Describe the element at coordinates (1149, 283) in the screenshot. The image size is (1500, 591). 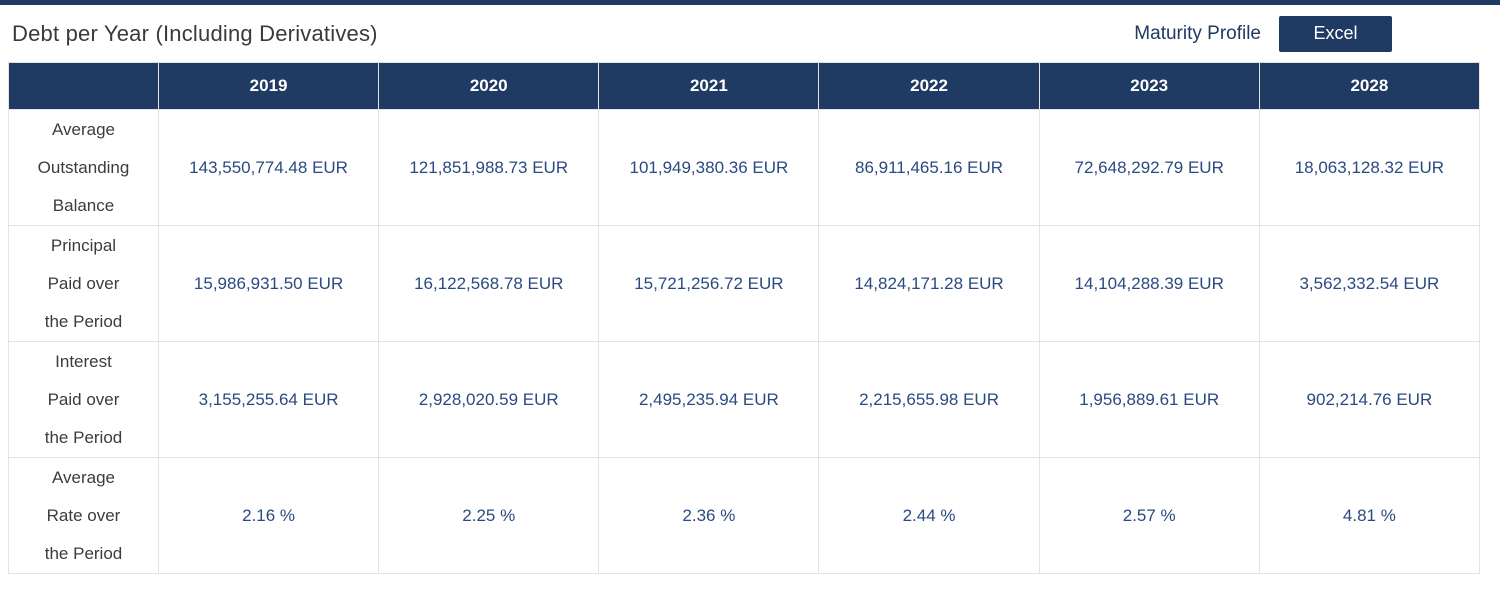
I see `table-cell: 14,104,288.39 EUR` at that location.